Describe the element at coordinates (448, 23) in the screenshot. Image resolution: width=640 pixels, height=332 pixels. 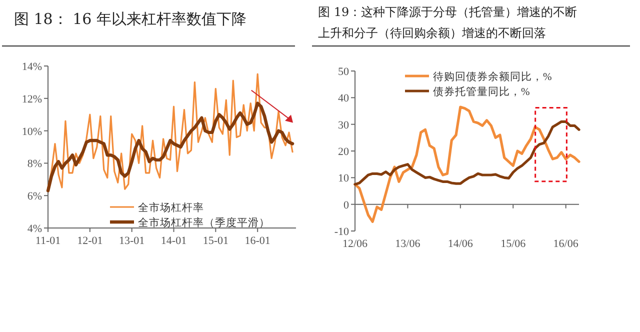
I see `chart-title: 图 19：这种下降源于分母（托管量）增速的不断上升和分子（待回购余额）增速的不断回落` at that location.